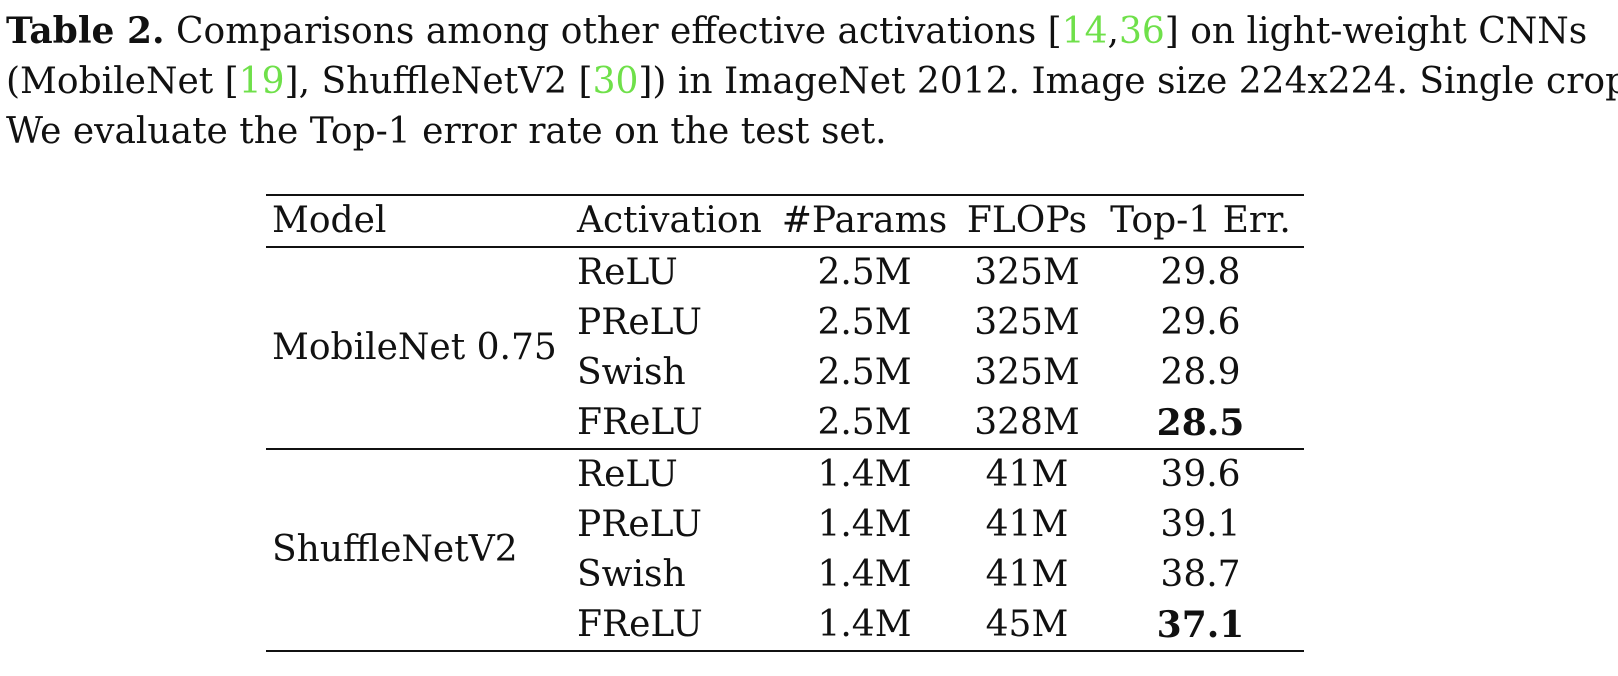  What do you see at coordinates (1200, 474) in the screenshot?
I see `error-cell: 39.6` at bounding box center [1200, 474].